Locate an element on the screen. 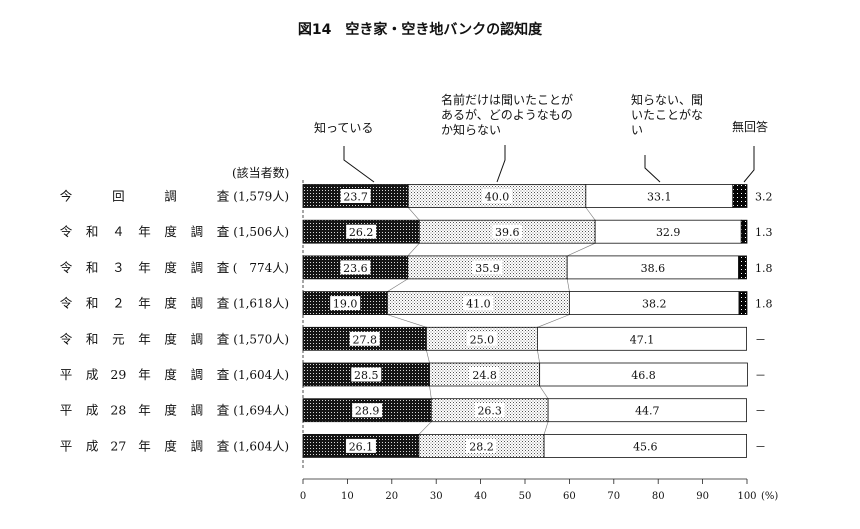 The width and height of the screenshot is (860, 529). x-tick-label: 40 is located at coordinates (480, 496).